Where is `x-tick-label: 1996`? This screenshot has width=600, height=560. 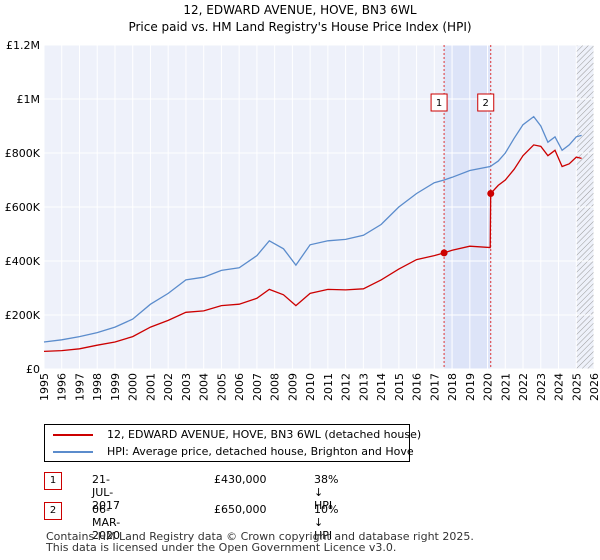
x-tick-label: 1996 is located at coordinates (62, 387).